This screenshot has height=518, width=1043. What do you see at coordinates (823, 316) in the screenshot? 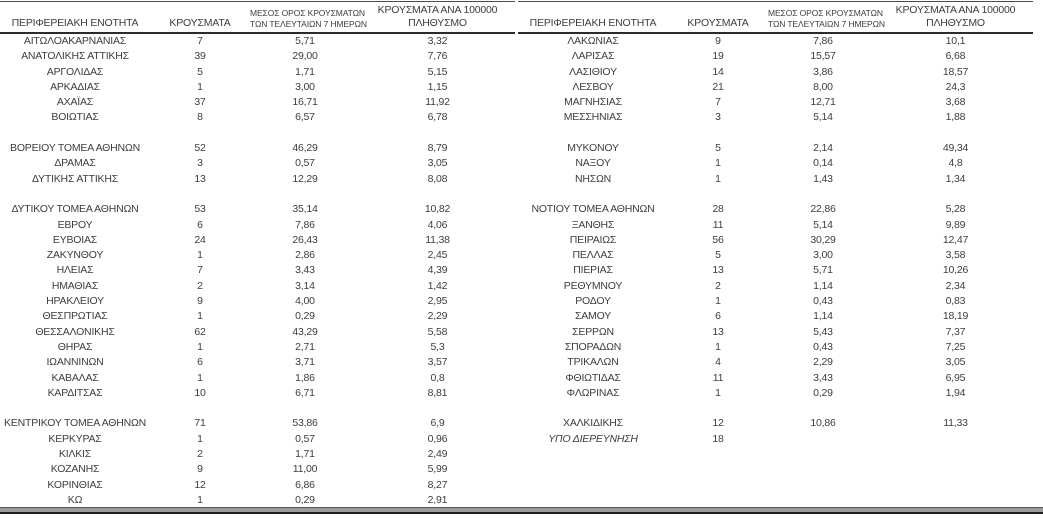
I see `cell-avg7: 1,14` at bounding box center [823, 316].